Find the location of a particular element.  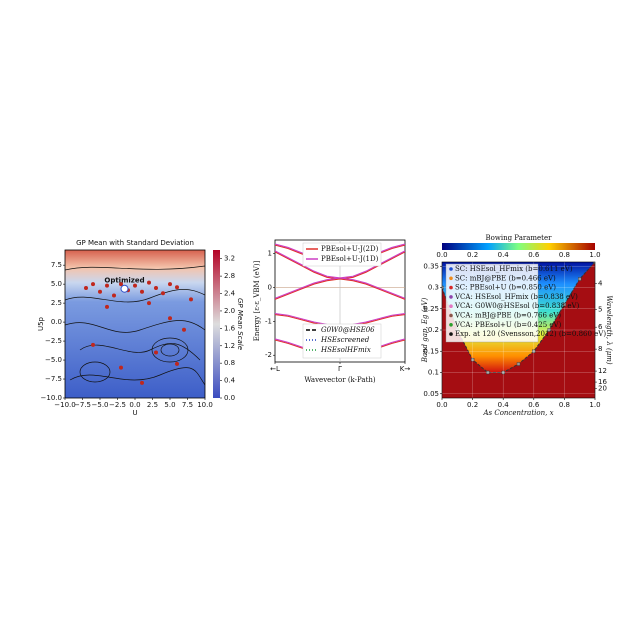

y-tick-label: −2.5 is located at coordinates (53, 341).